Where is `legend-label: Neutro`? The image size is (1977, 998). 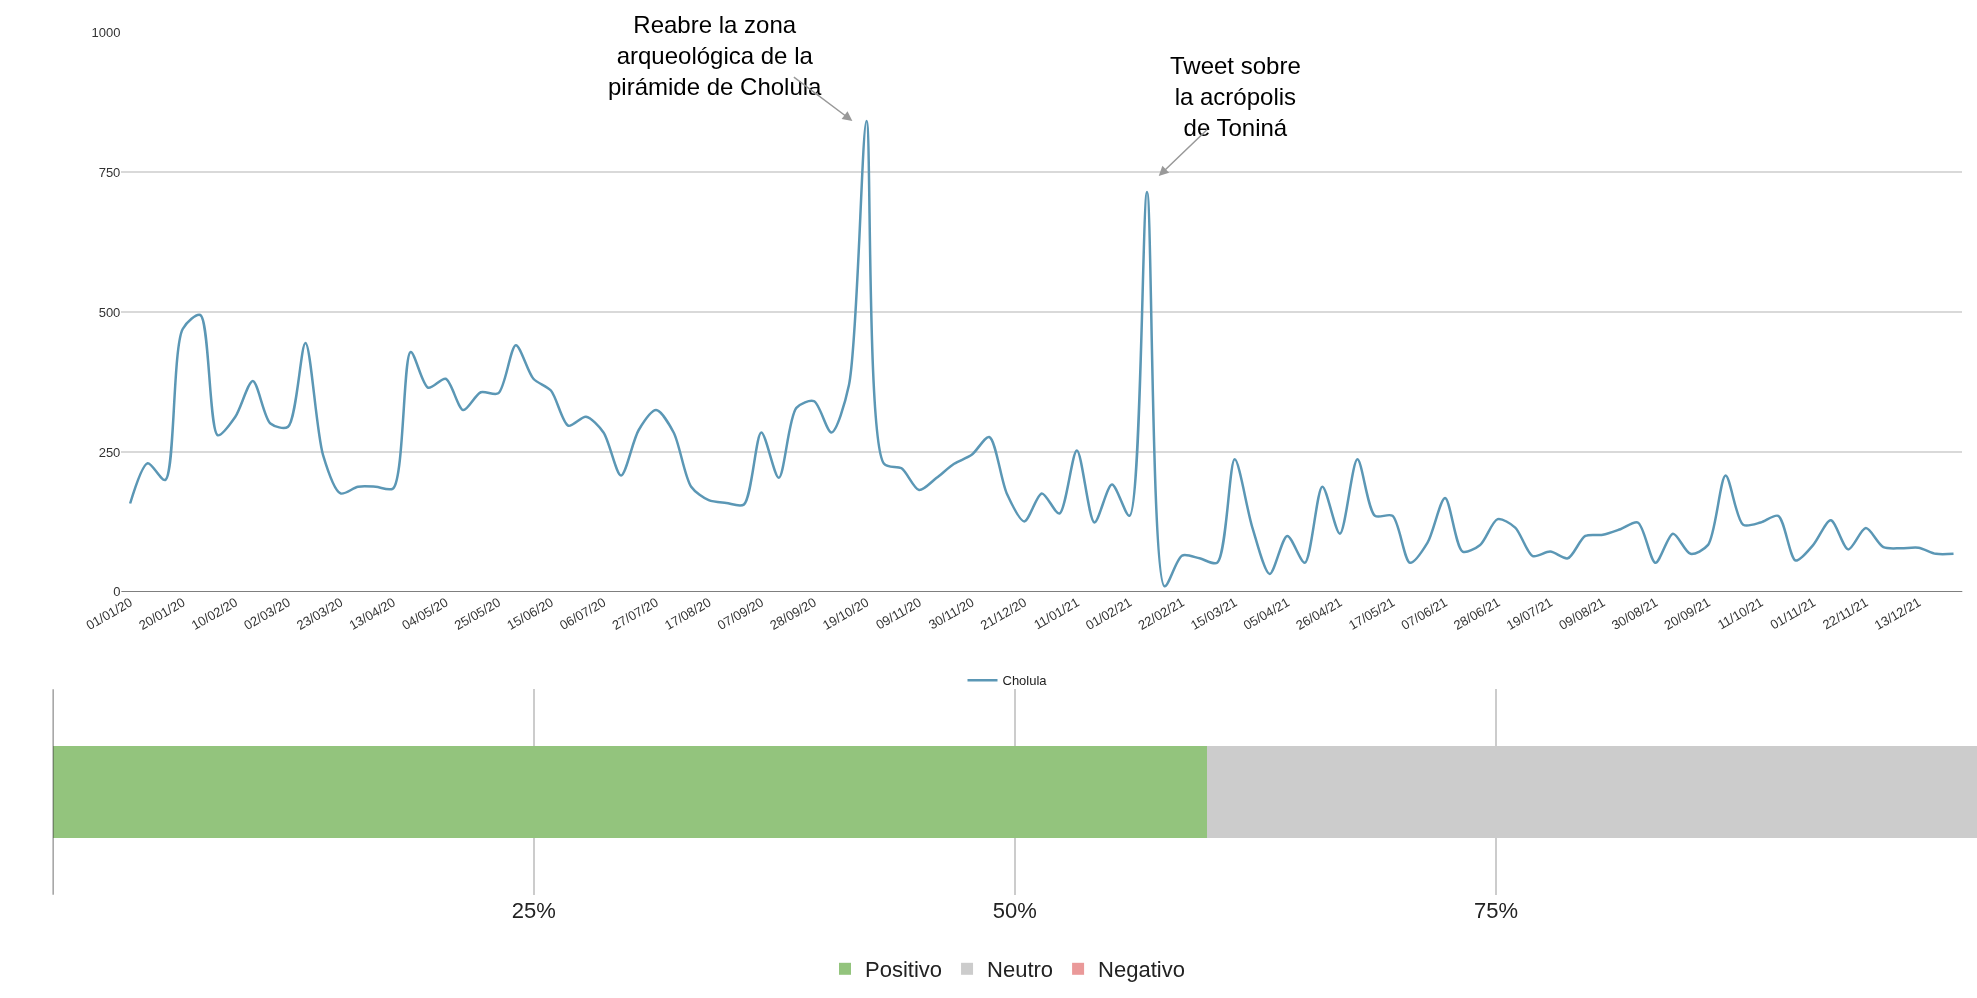
legend-label: Neutro is located at coordinates (1020, 970).